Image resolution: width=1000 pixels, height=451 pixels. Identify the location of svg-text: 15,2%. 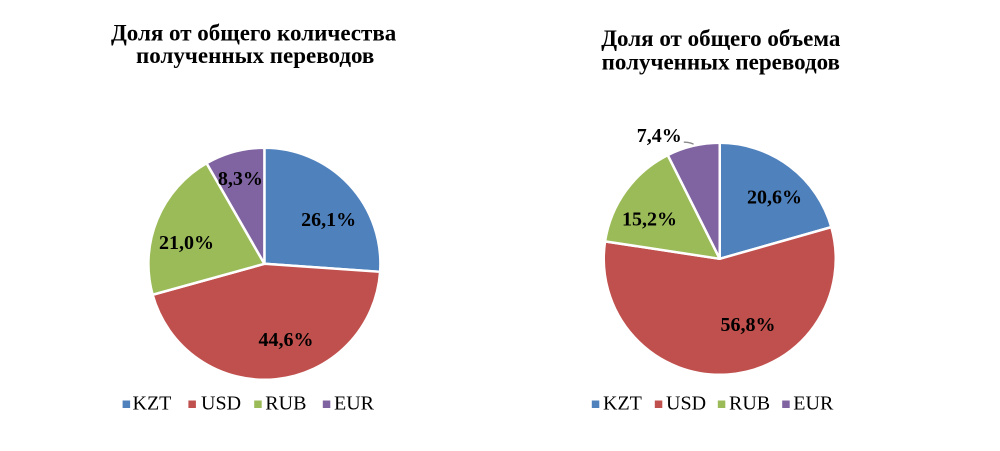
(649, 220).